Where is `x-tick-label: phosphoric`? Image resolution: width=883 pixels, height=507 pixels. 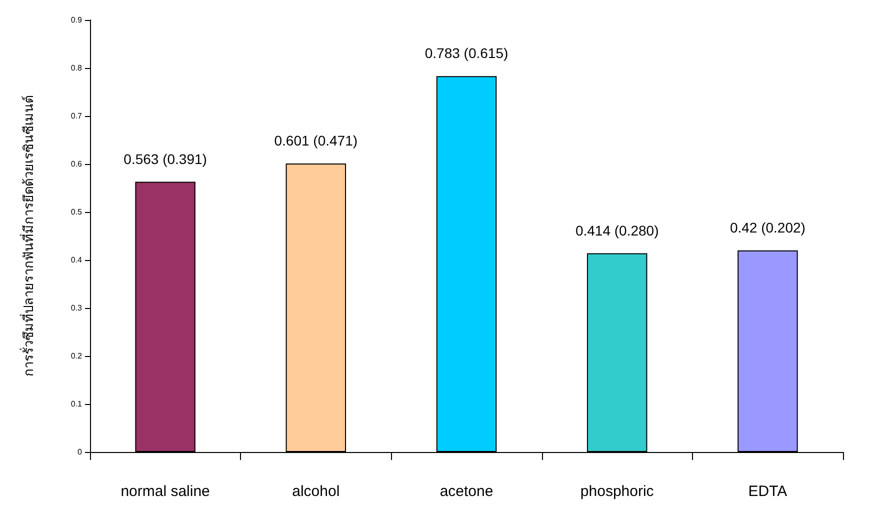
x-tick-label: phosphoric is located at coordinates (617, 491).